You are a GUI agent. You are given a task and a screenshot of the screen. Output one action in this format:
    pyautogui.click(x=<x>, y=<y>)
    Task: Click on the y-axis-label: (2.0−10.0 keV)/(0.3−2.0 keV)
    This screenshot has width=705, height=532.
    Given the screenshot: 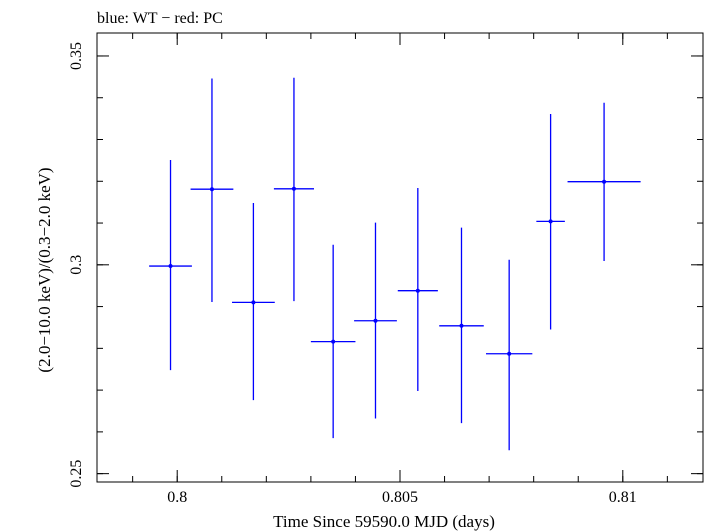 What is the action you would take?
    pyautogui.click(x=44, y=269)
    